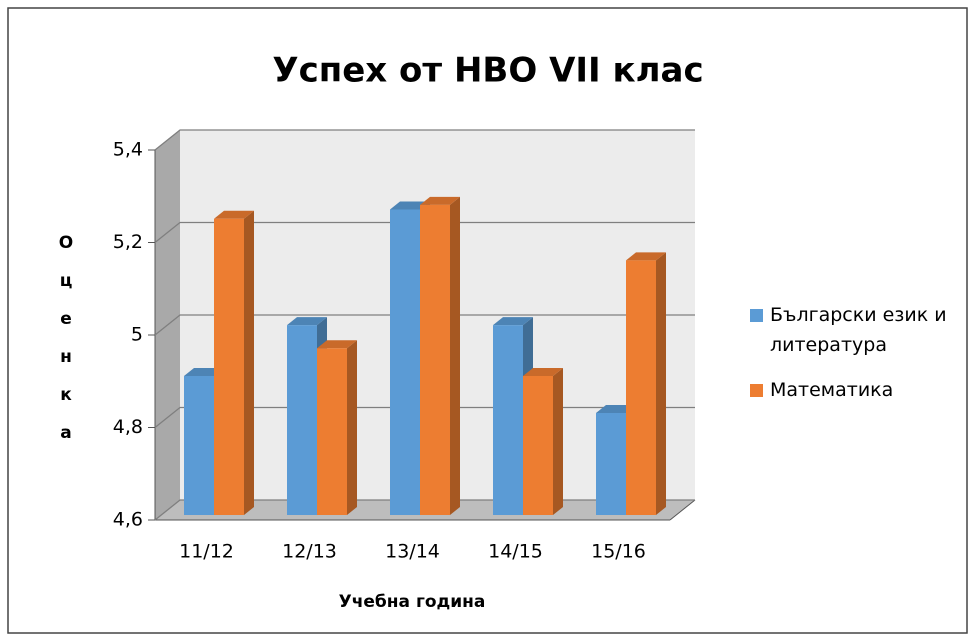 The width and height of the screenshot is (975, 641). What do you see at coordinates (128, 242) in the screenshot?
I see `y-tick-label: 5,2` at bounding box center [128, 242].